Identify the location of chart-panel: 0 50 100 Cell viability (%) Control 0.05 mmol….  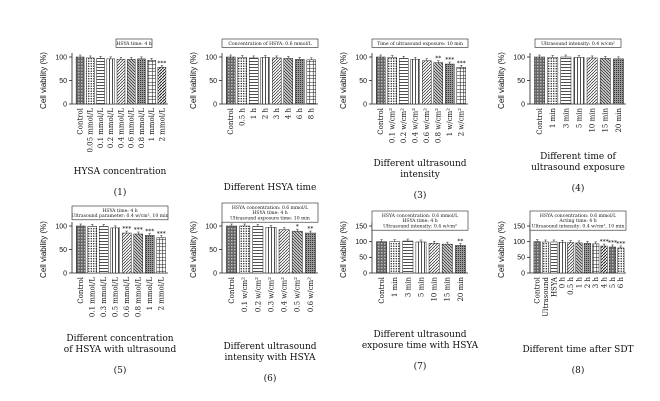
(103, 118).